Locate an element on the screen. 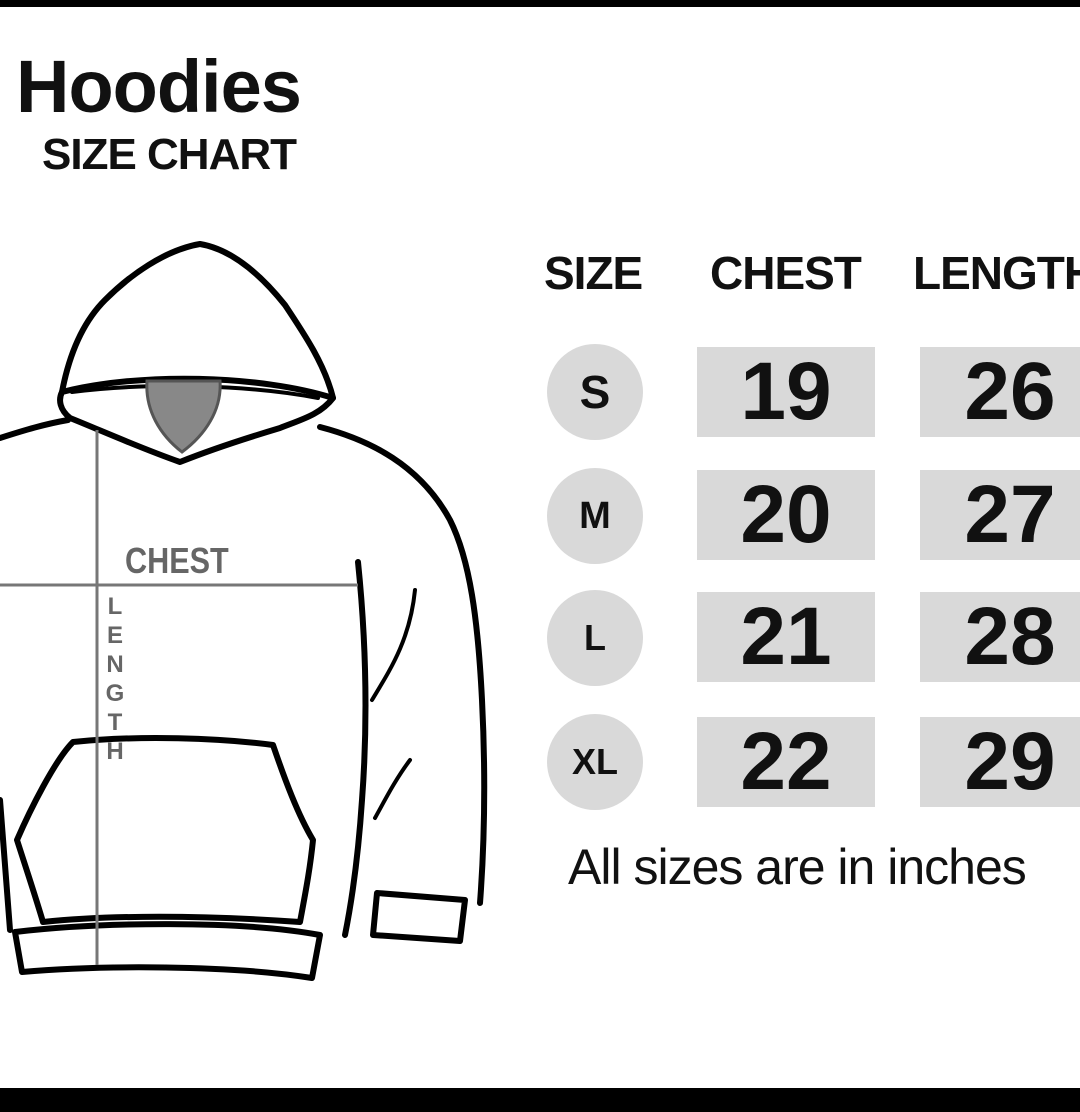 This screenshot has height=1112, width=1080. length-letter: L is located at coordinates (115, 606).